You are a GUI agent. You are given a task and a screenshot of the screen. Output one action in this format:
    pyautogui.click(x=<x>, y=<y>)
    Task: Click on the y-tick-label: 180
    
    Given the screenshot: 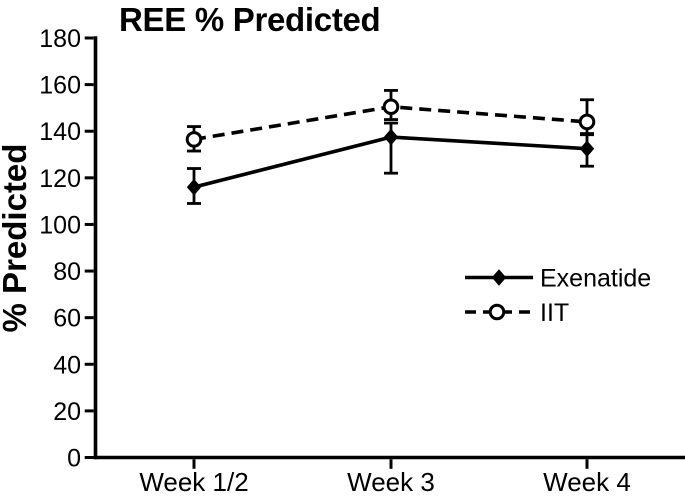 What is the action you would take?
    pyautogui.click(x=60, y=39)
    